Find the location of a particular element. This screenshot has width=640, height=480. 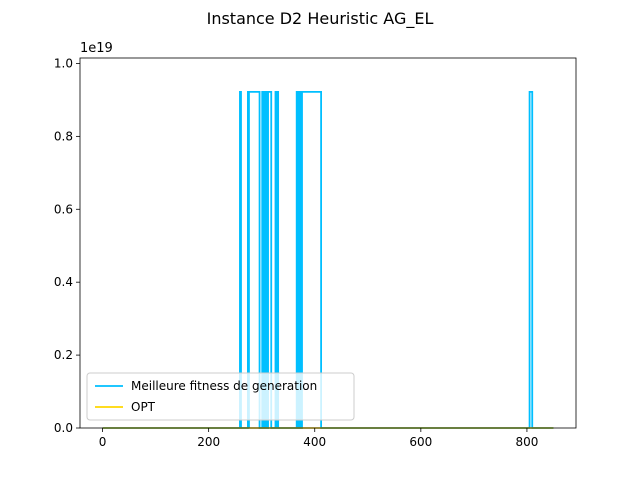

legend: Meilleure fitness de generation OPT is located at coordinates (220, 396).